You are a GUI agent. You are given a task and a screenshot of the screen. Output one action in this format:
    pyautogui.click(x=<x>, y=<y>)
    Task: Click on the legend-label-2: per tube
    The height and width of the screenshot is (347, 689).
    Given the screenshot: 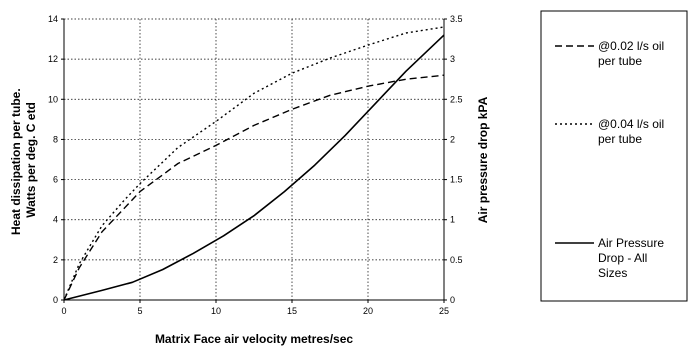 What is the action you would take?
    pyautogui.click(x=620, y=139)
    